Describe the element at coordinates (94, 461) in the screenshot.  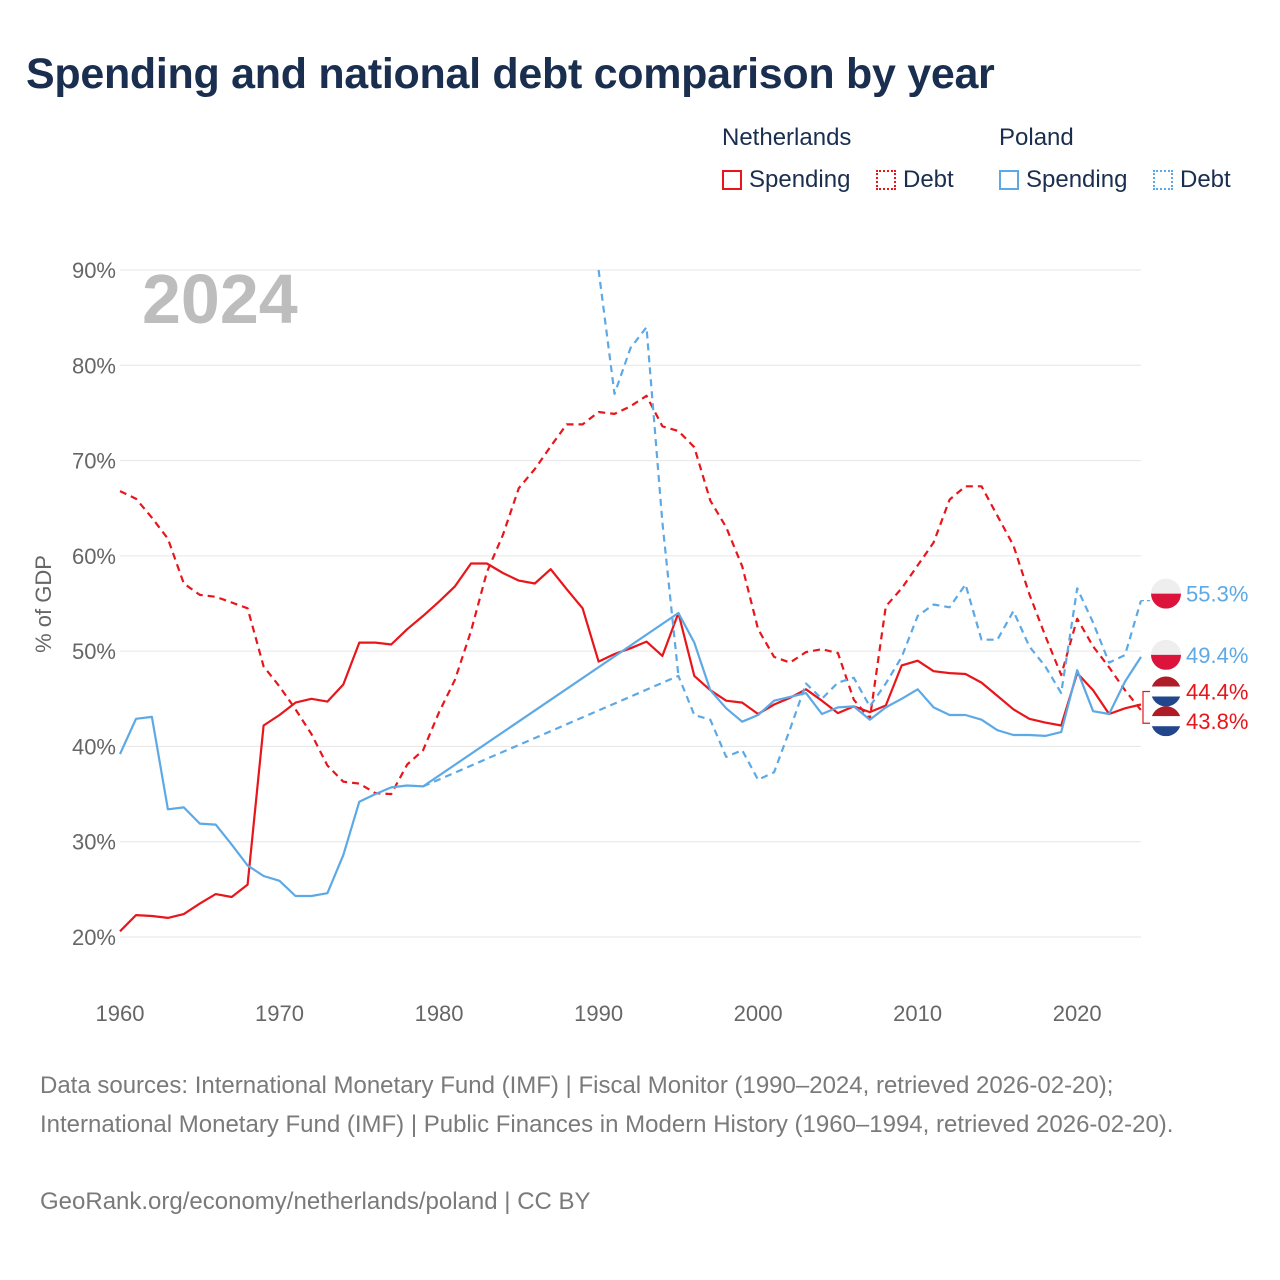
I see `y-tick-label: 70%` at that location.